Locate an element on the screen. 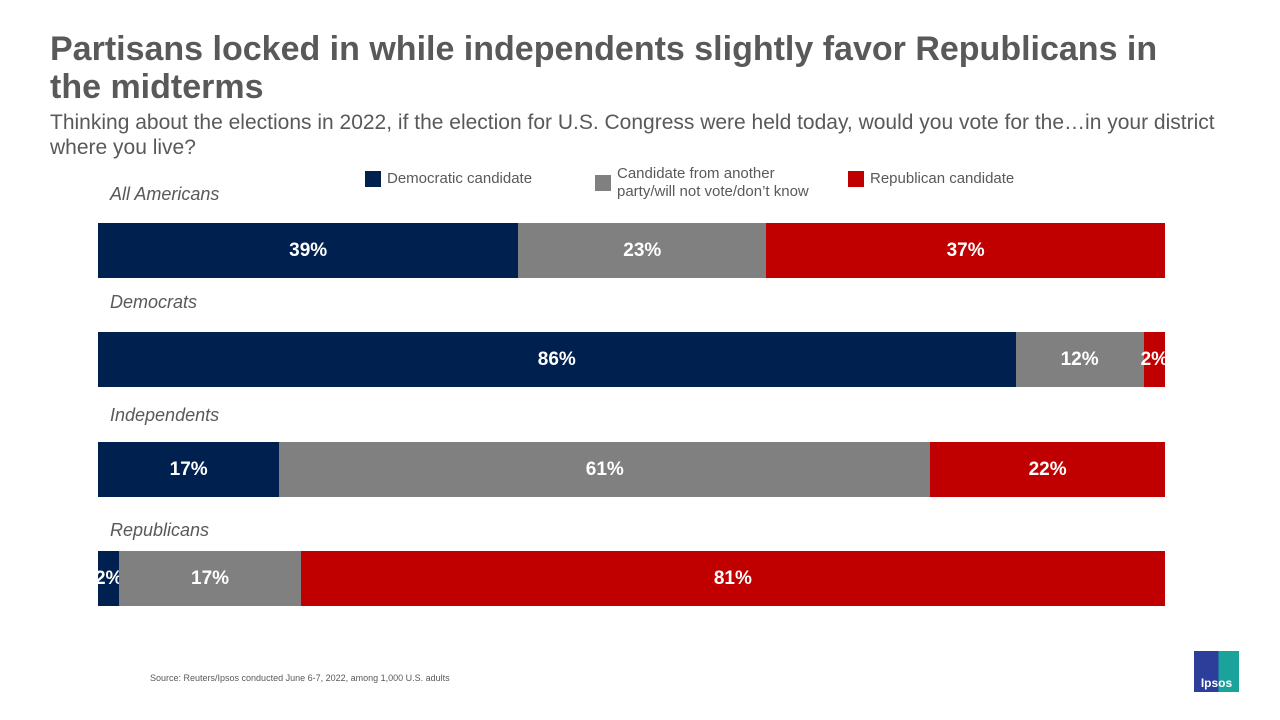  bar-segment: 22% is located at coordinates (1047, 469).